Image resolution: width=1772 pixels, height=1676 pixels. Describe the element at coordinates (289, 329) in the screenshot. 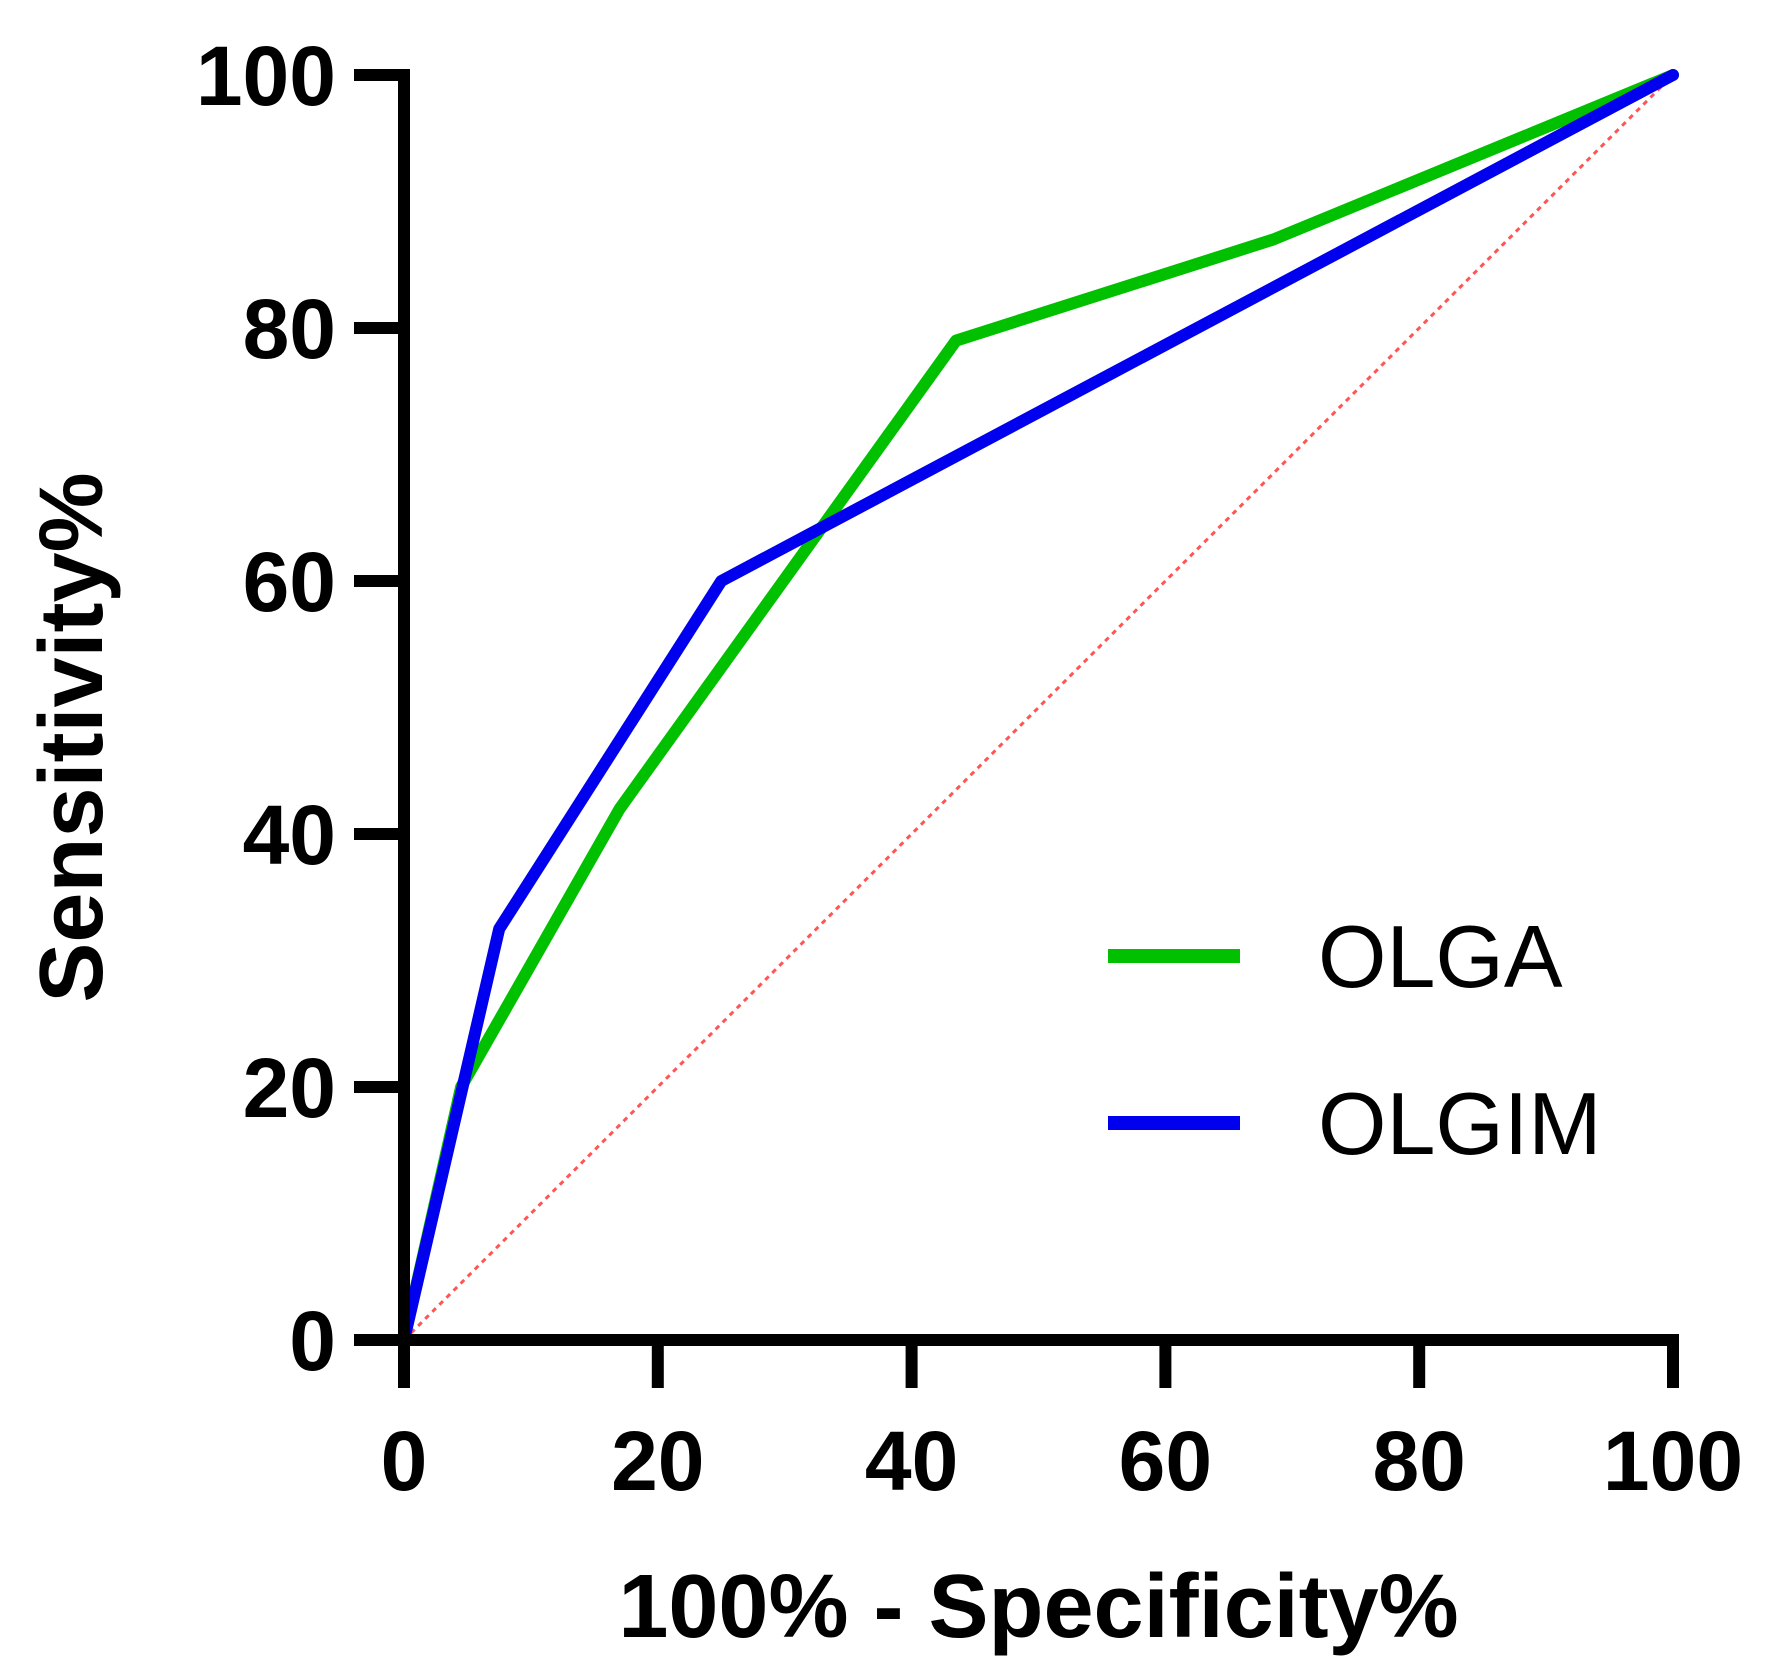

I see `y-tick-label: 80` at that location.